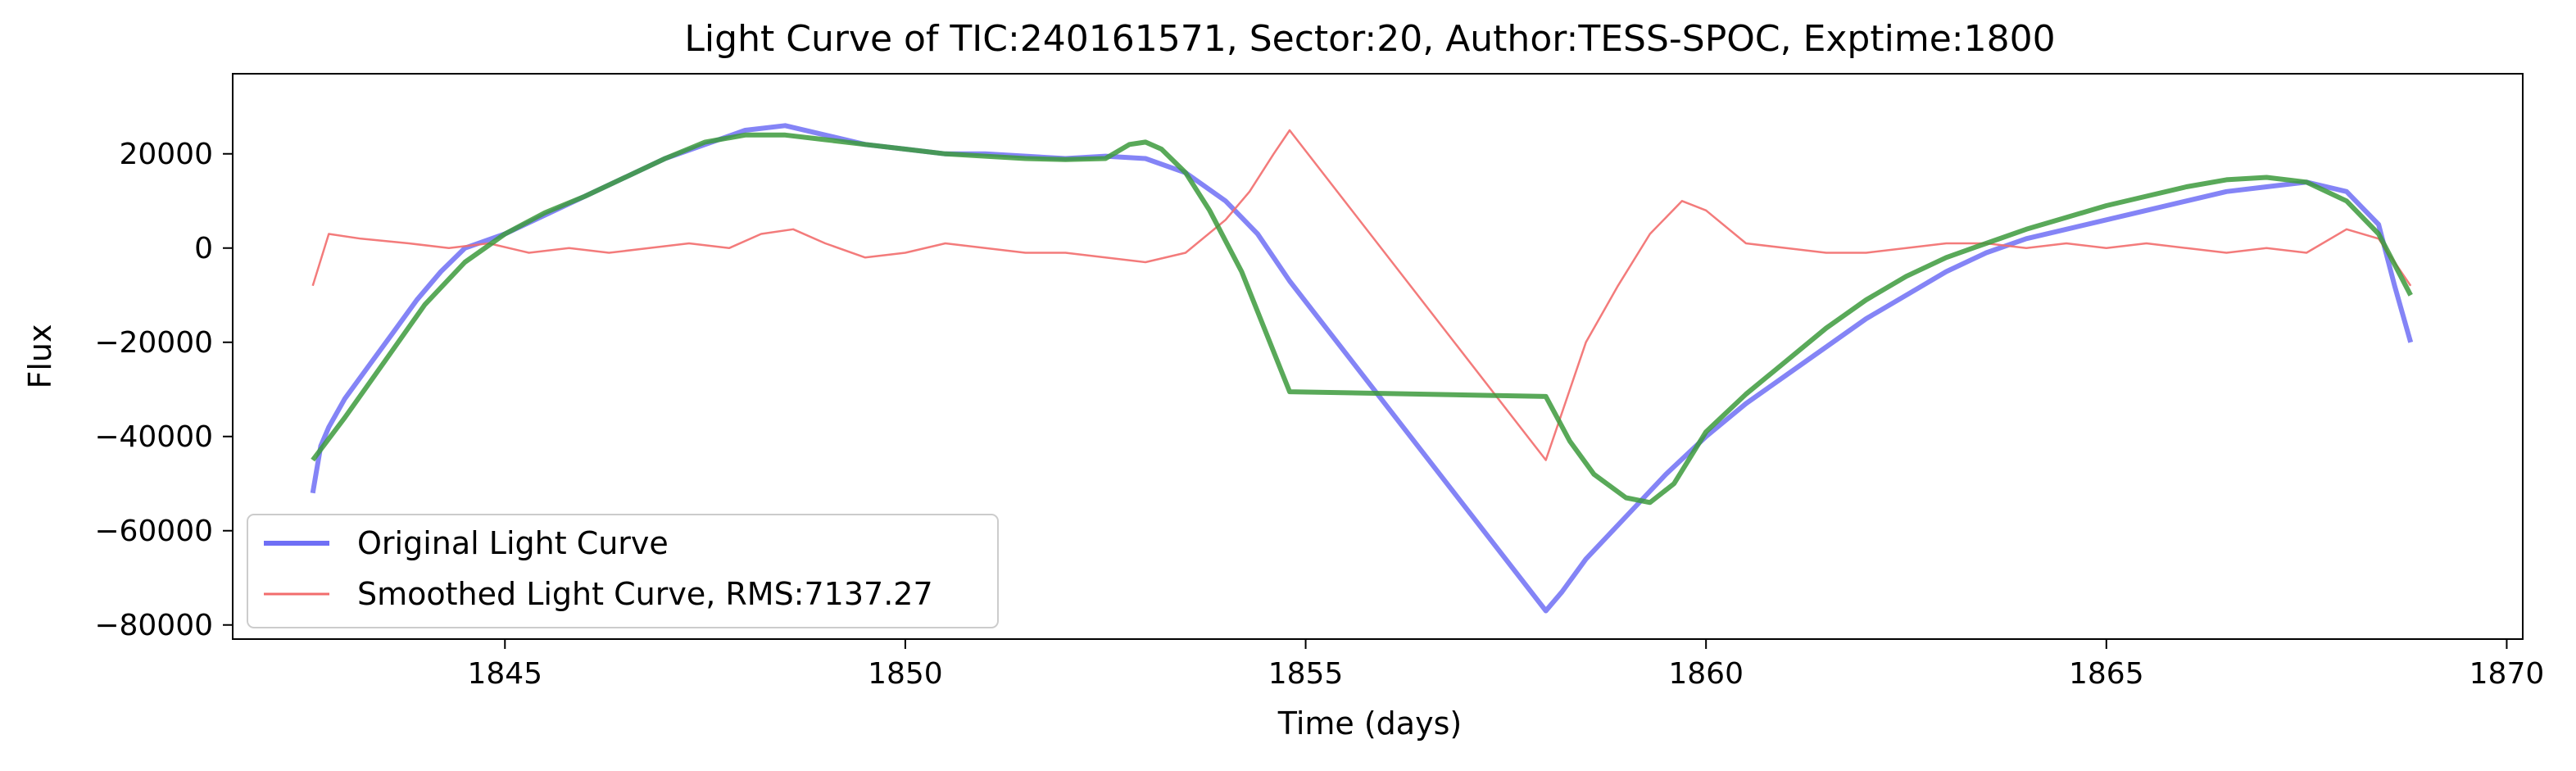 Image resolution: width=2576 pixels, height=771 pixels. Describe the element at coordinates (513, 543) in the screenshot. I see `legend-label-original: Original Light Curve` at that location.